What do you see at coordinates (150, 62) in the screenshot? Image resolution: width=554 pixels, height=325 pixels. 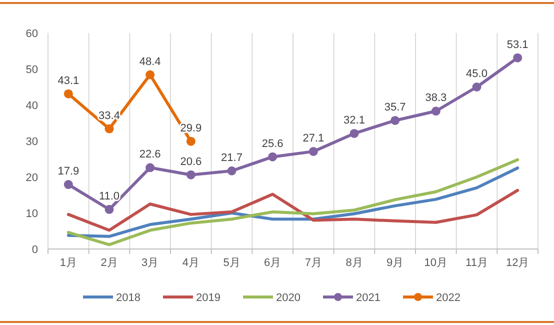 I see `data-label: 48.4` at bounding box center [150, 62].